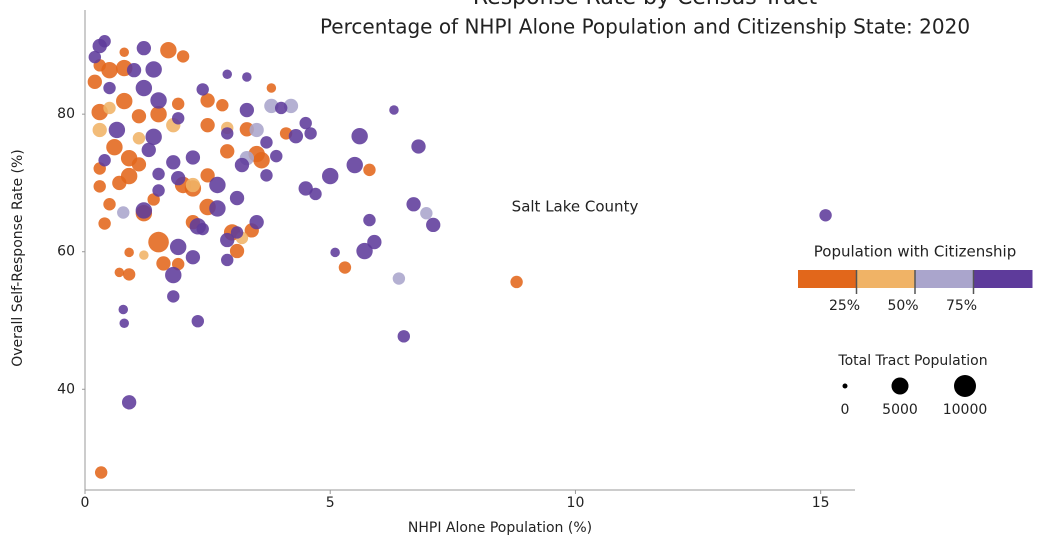 Image resolution: width=1048 pixels, height=539 pixels. What do you see at coordinates (66, 389) in the screenshot?
I see `y-tick-label: 40` at bounding box center [66, 389].